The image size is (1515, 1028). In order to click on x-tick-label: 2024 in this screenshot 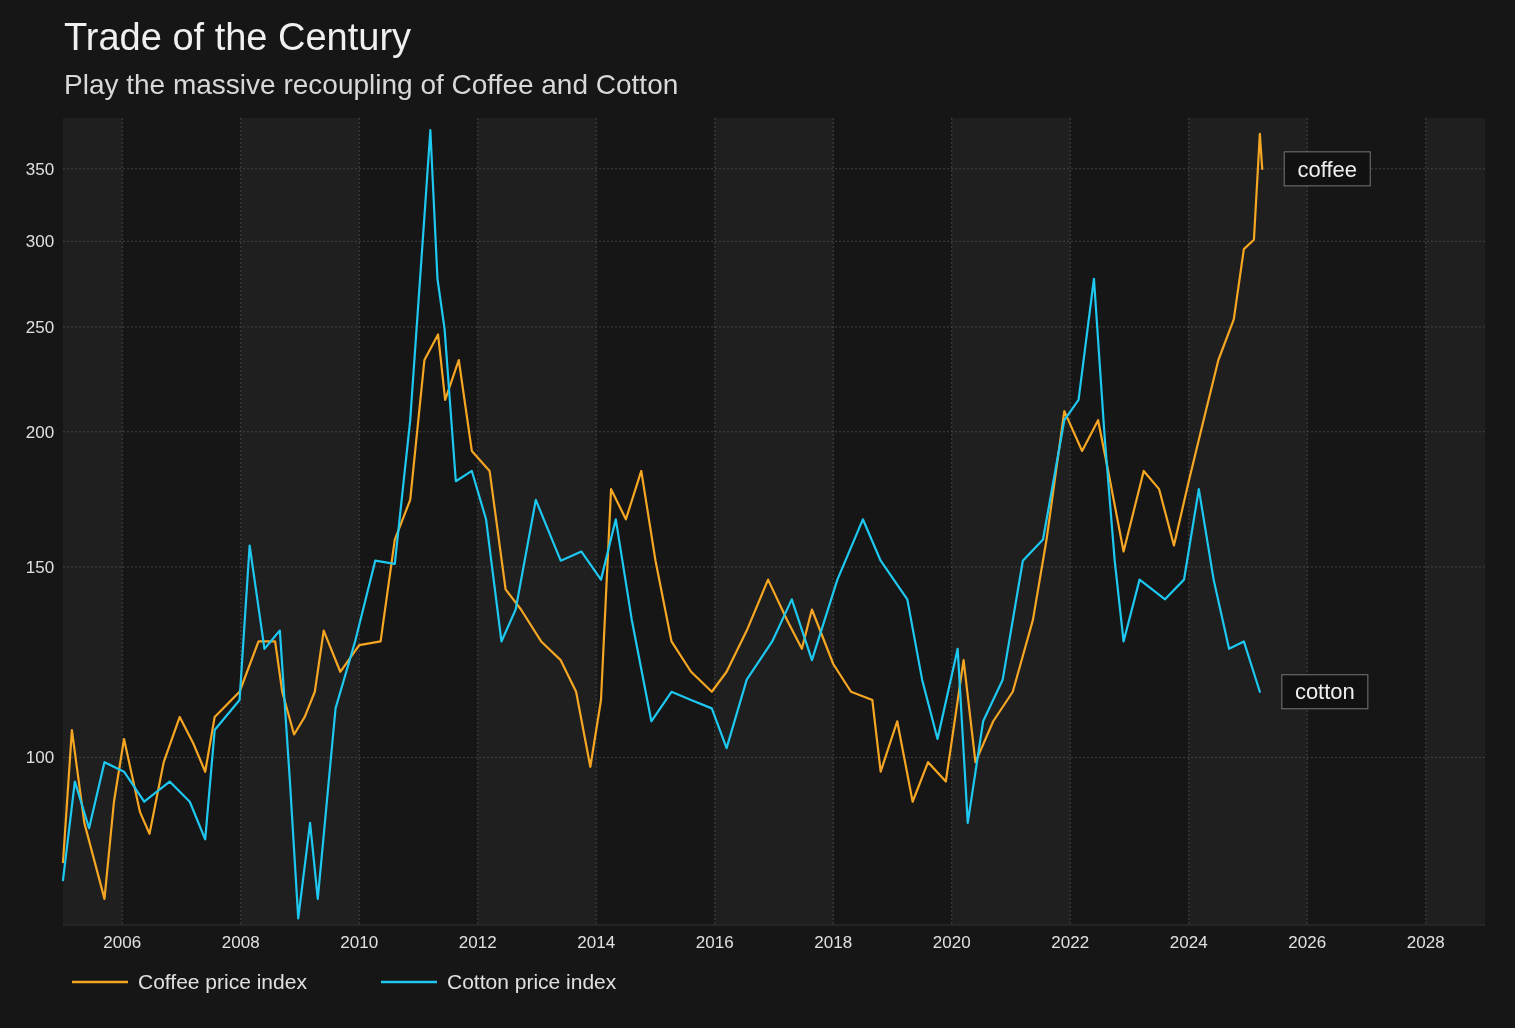, I will do `click(1188, 942)`.